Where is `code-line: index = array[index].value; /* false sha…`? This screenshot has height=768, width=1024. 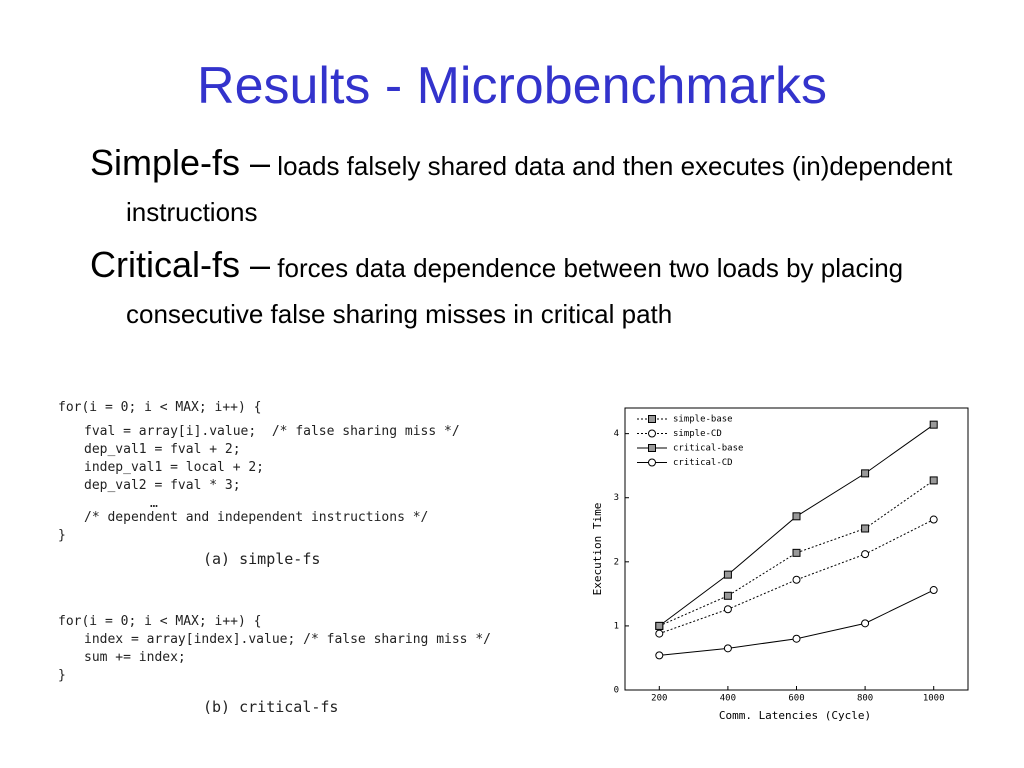
code-line: index = array[index].value; /* false sha… is located at coordinates (287, 639).